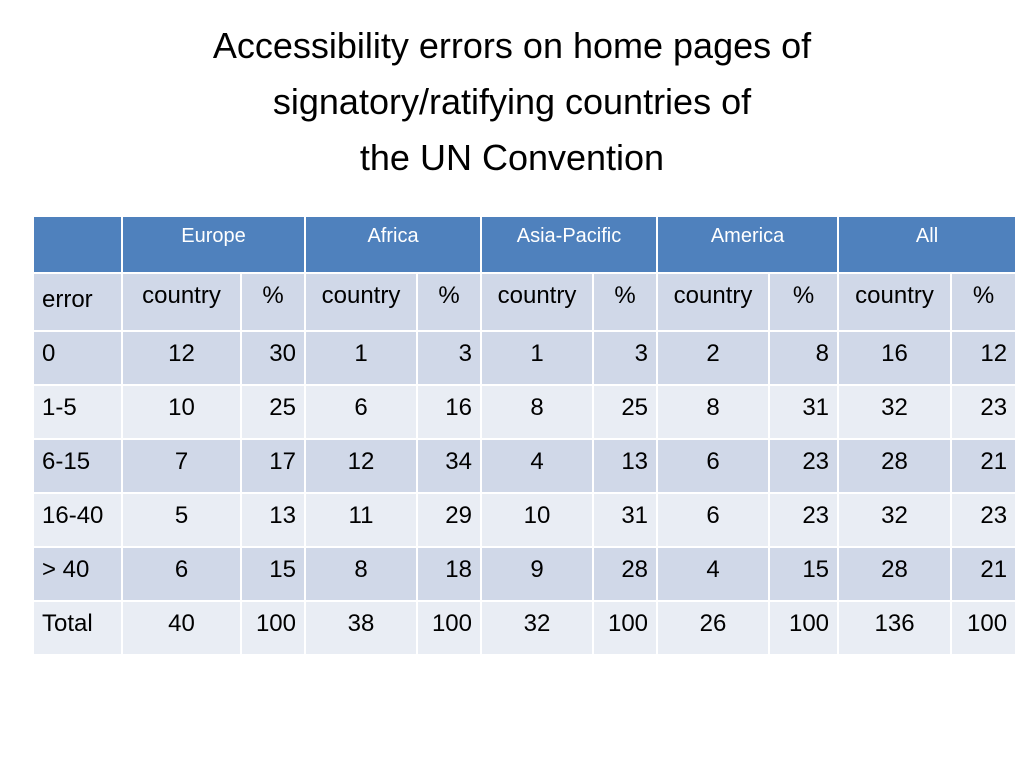 The image size is (1024, 768). What do you see at coordinates (537, 574) in the screenshot?
I see `country-count-cell: 9` at bounding box center [537, 574].